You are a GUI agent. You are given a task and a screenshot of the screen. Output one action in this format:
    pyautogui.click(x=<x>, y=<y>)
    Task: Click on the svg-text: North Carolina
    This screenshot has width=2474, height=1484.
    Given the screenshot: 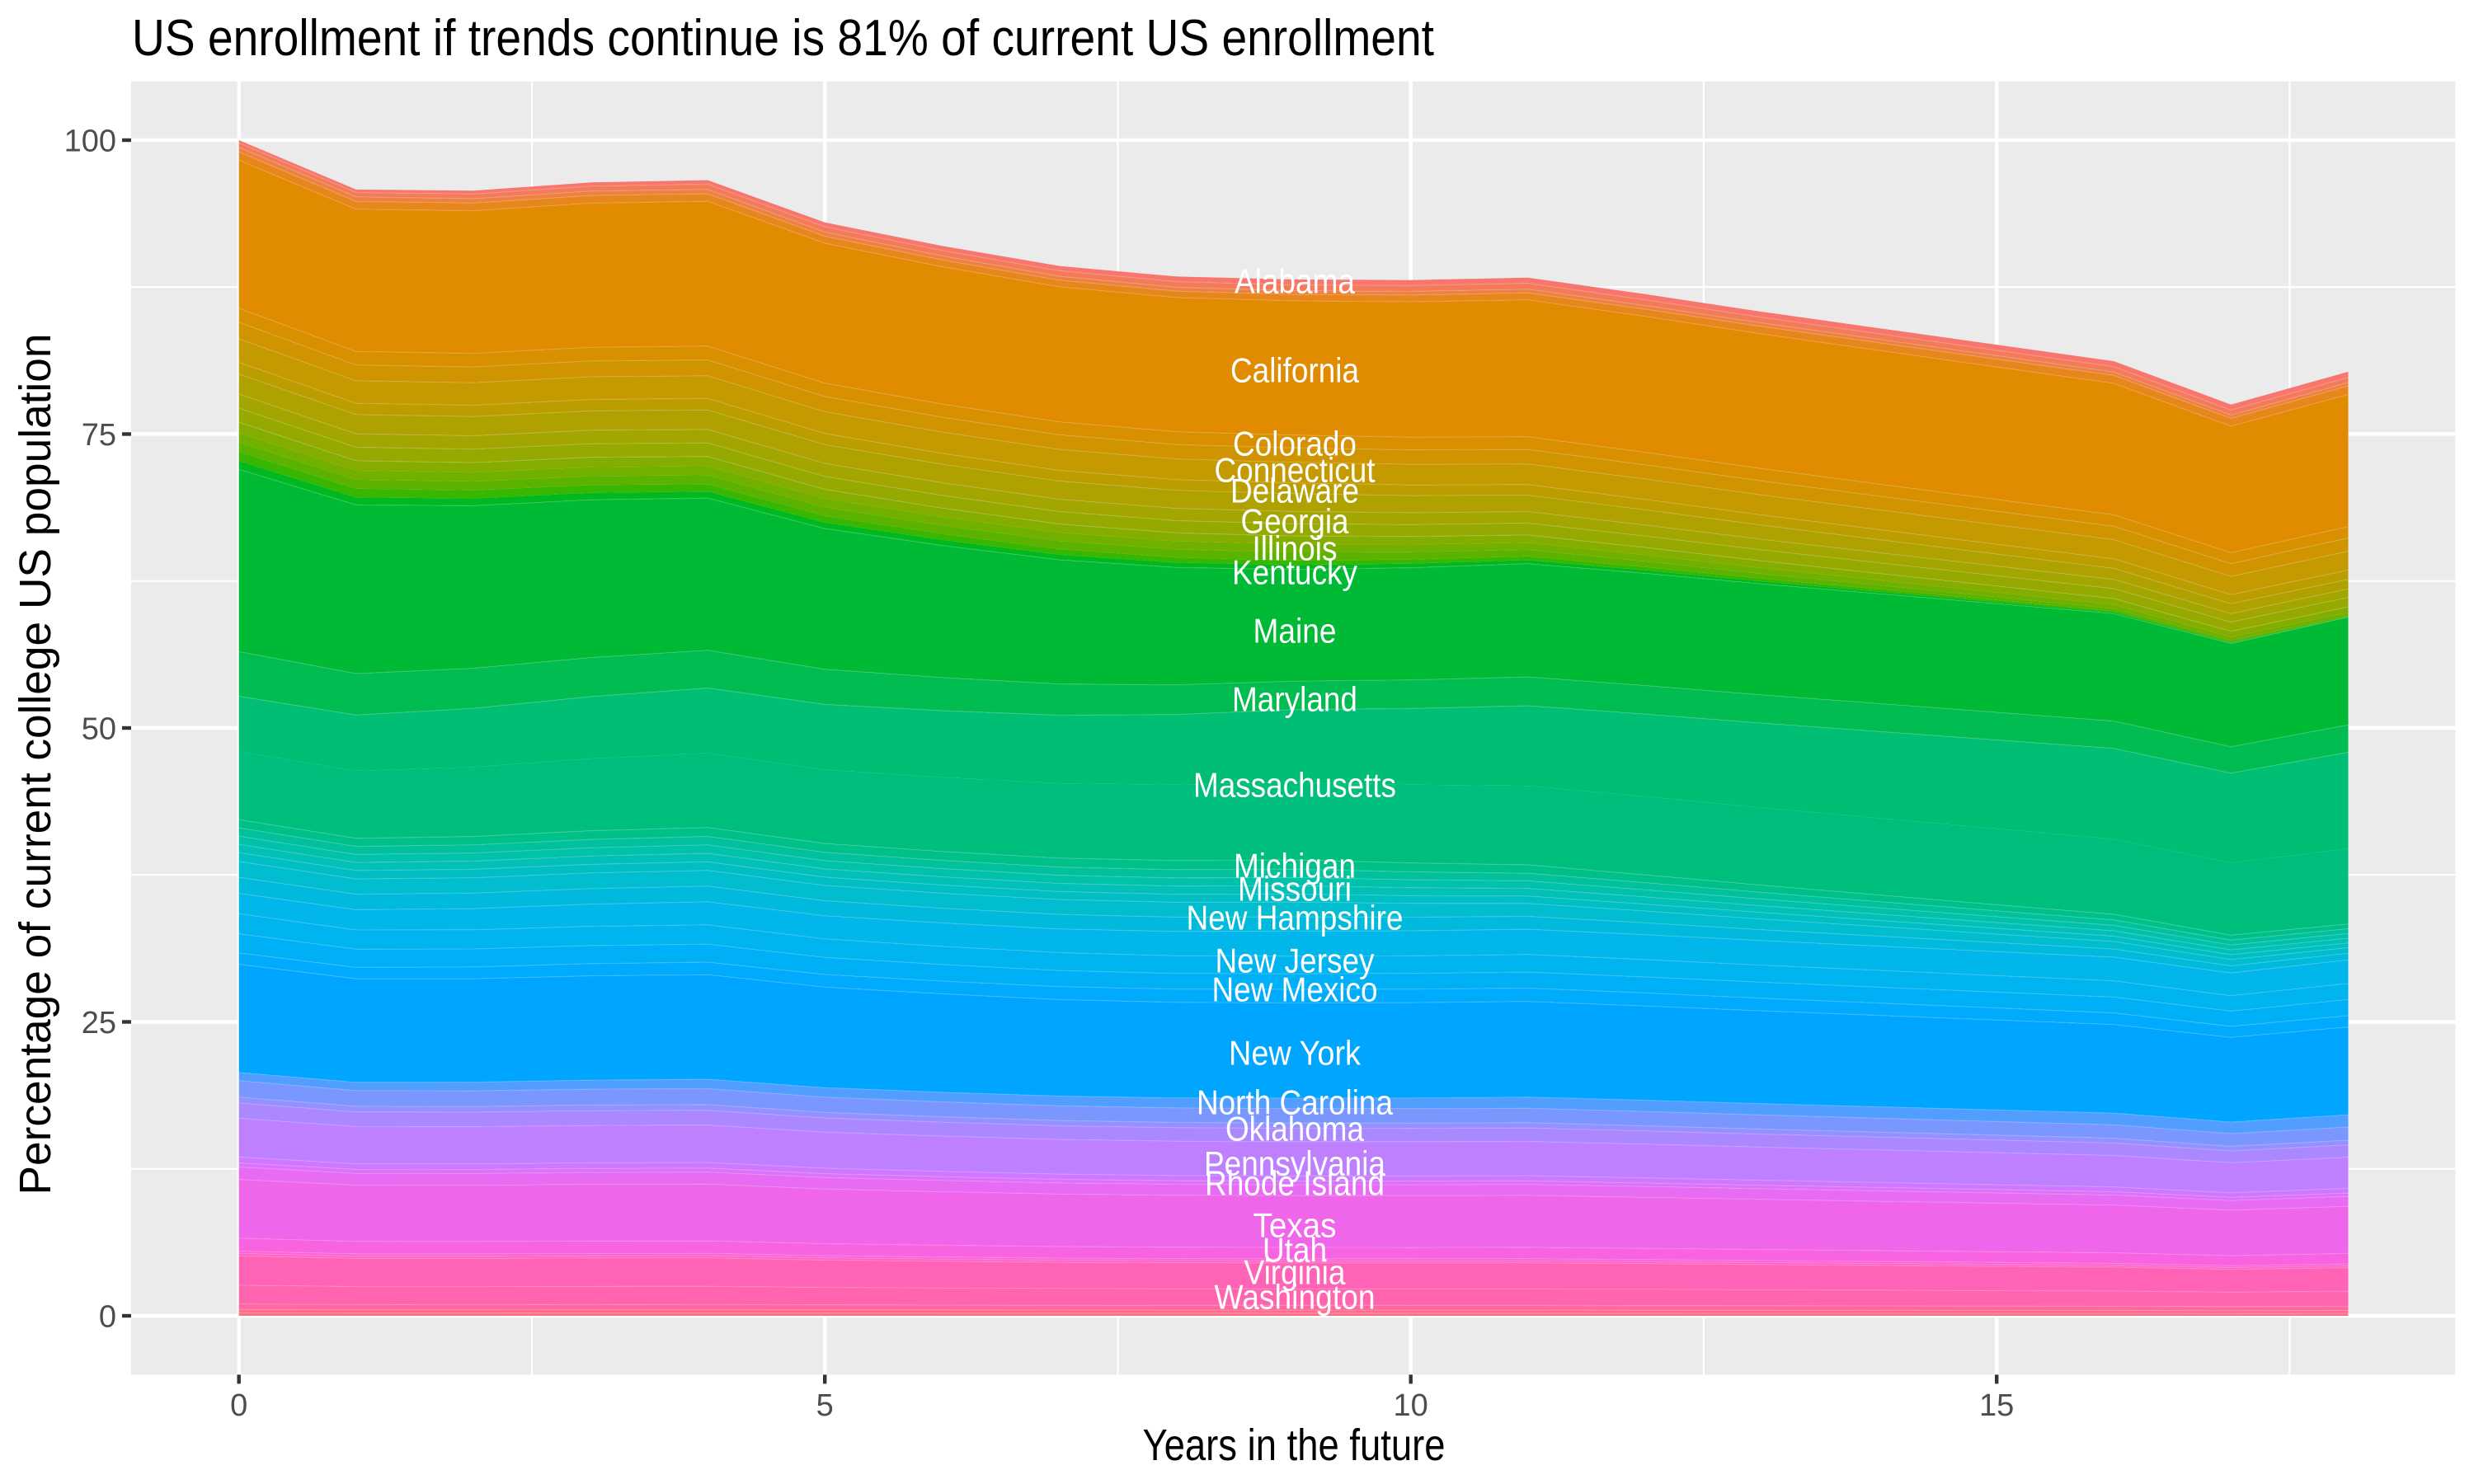 What is the action you would take?
    pyautogui.click(x=1295, y=1102)
    